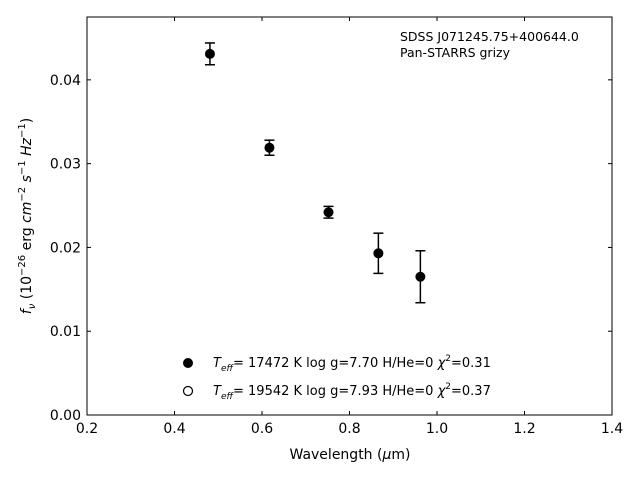  Describe the element at coordinates (349, 429) in the screenshot. I see `x-tick-label: 0.8` at that location.